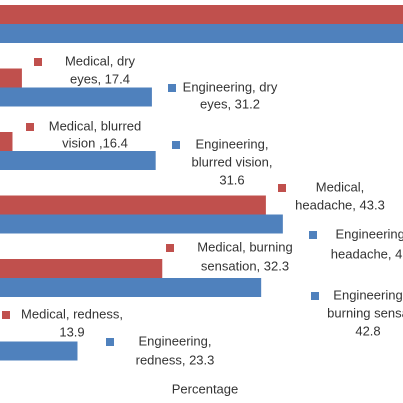 This screenshot has width=403, height=403. I want to click on data-label: 13.9, so click(71, 331).